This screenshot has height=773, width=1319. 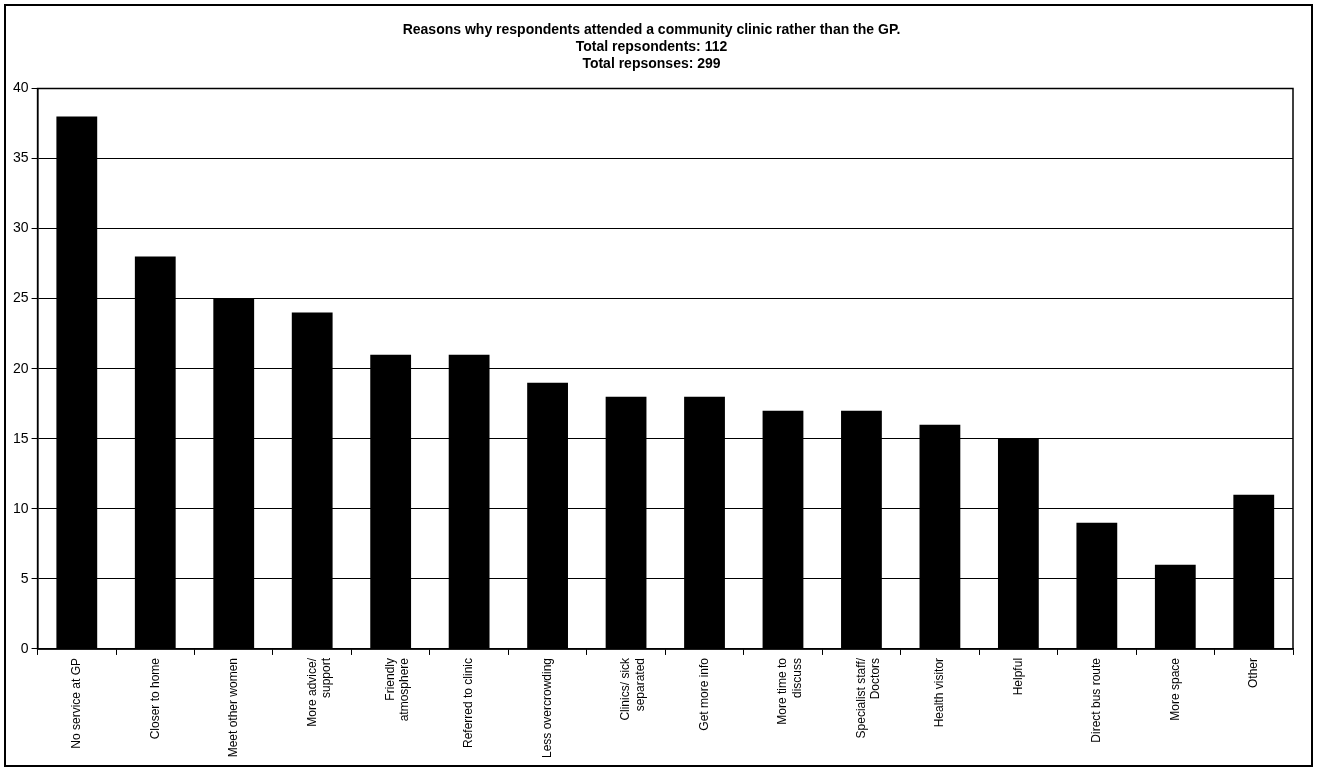 What do you see at coordinates (651, 46) in the screenshot?
I see `text: Total repsondents: 112` at bounding box center [651, 46].